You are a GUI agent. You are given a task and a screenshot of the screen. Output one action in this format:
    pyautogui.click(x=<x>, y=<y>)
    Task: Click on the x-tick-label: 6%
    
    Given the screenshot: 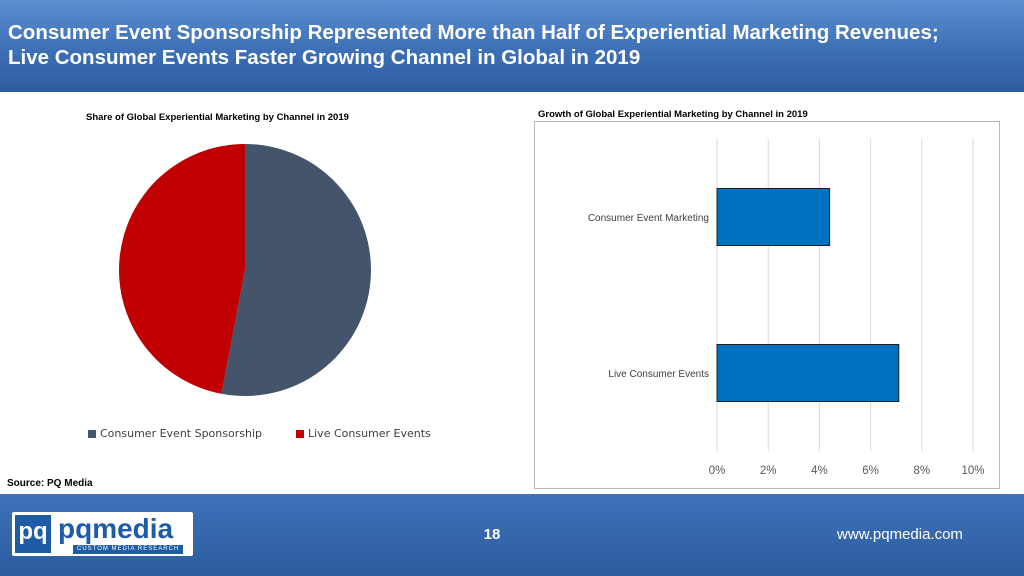 What is the action you would take?
    pyautogui.click(x=870, y=471)
    